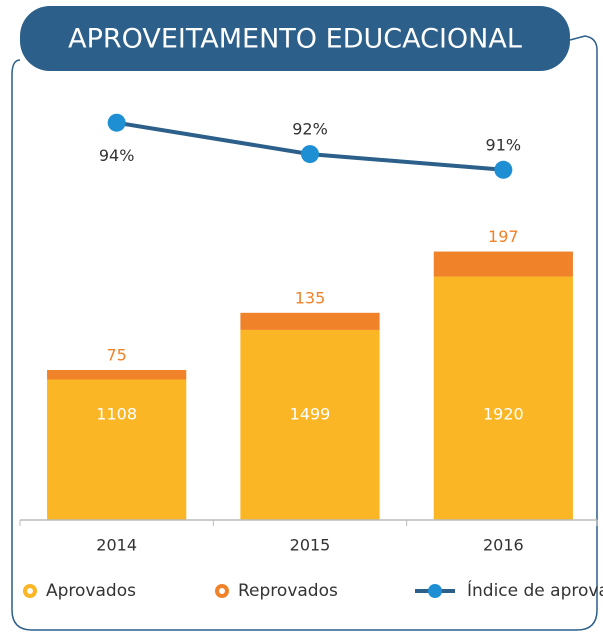 Image resolution: width=603 pixels, height=636 pixels. I want to click on data-label: 92%, so click(310, 129).